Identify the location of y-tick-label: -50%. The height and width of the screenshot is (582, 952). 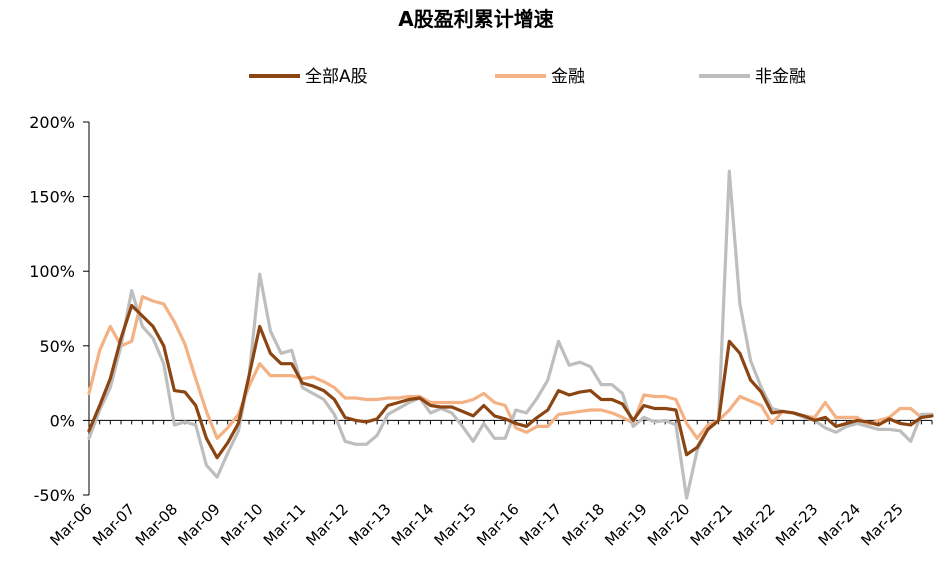
(54, 495).